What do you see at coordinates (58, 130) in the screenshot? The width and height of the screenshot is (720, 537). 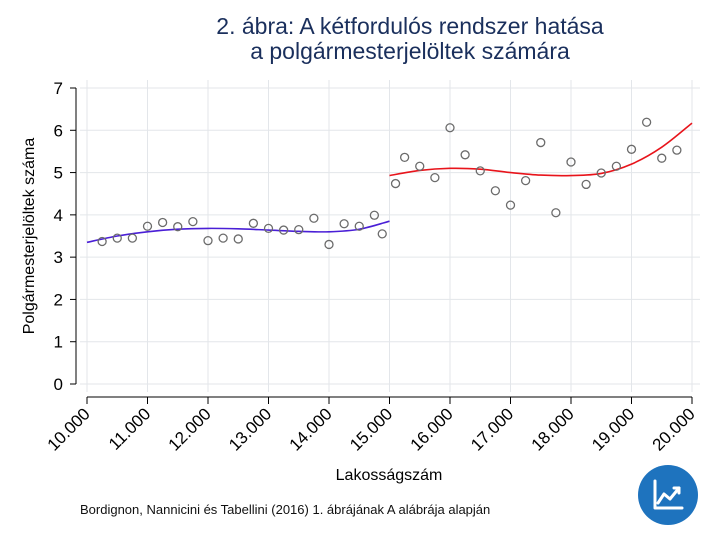 I see `y-tick-label: 6` at bounding box center [58, 130].